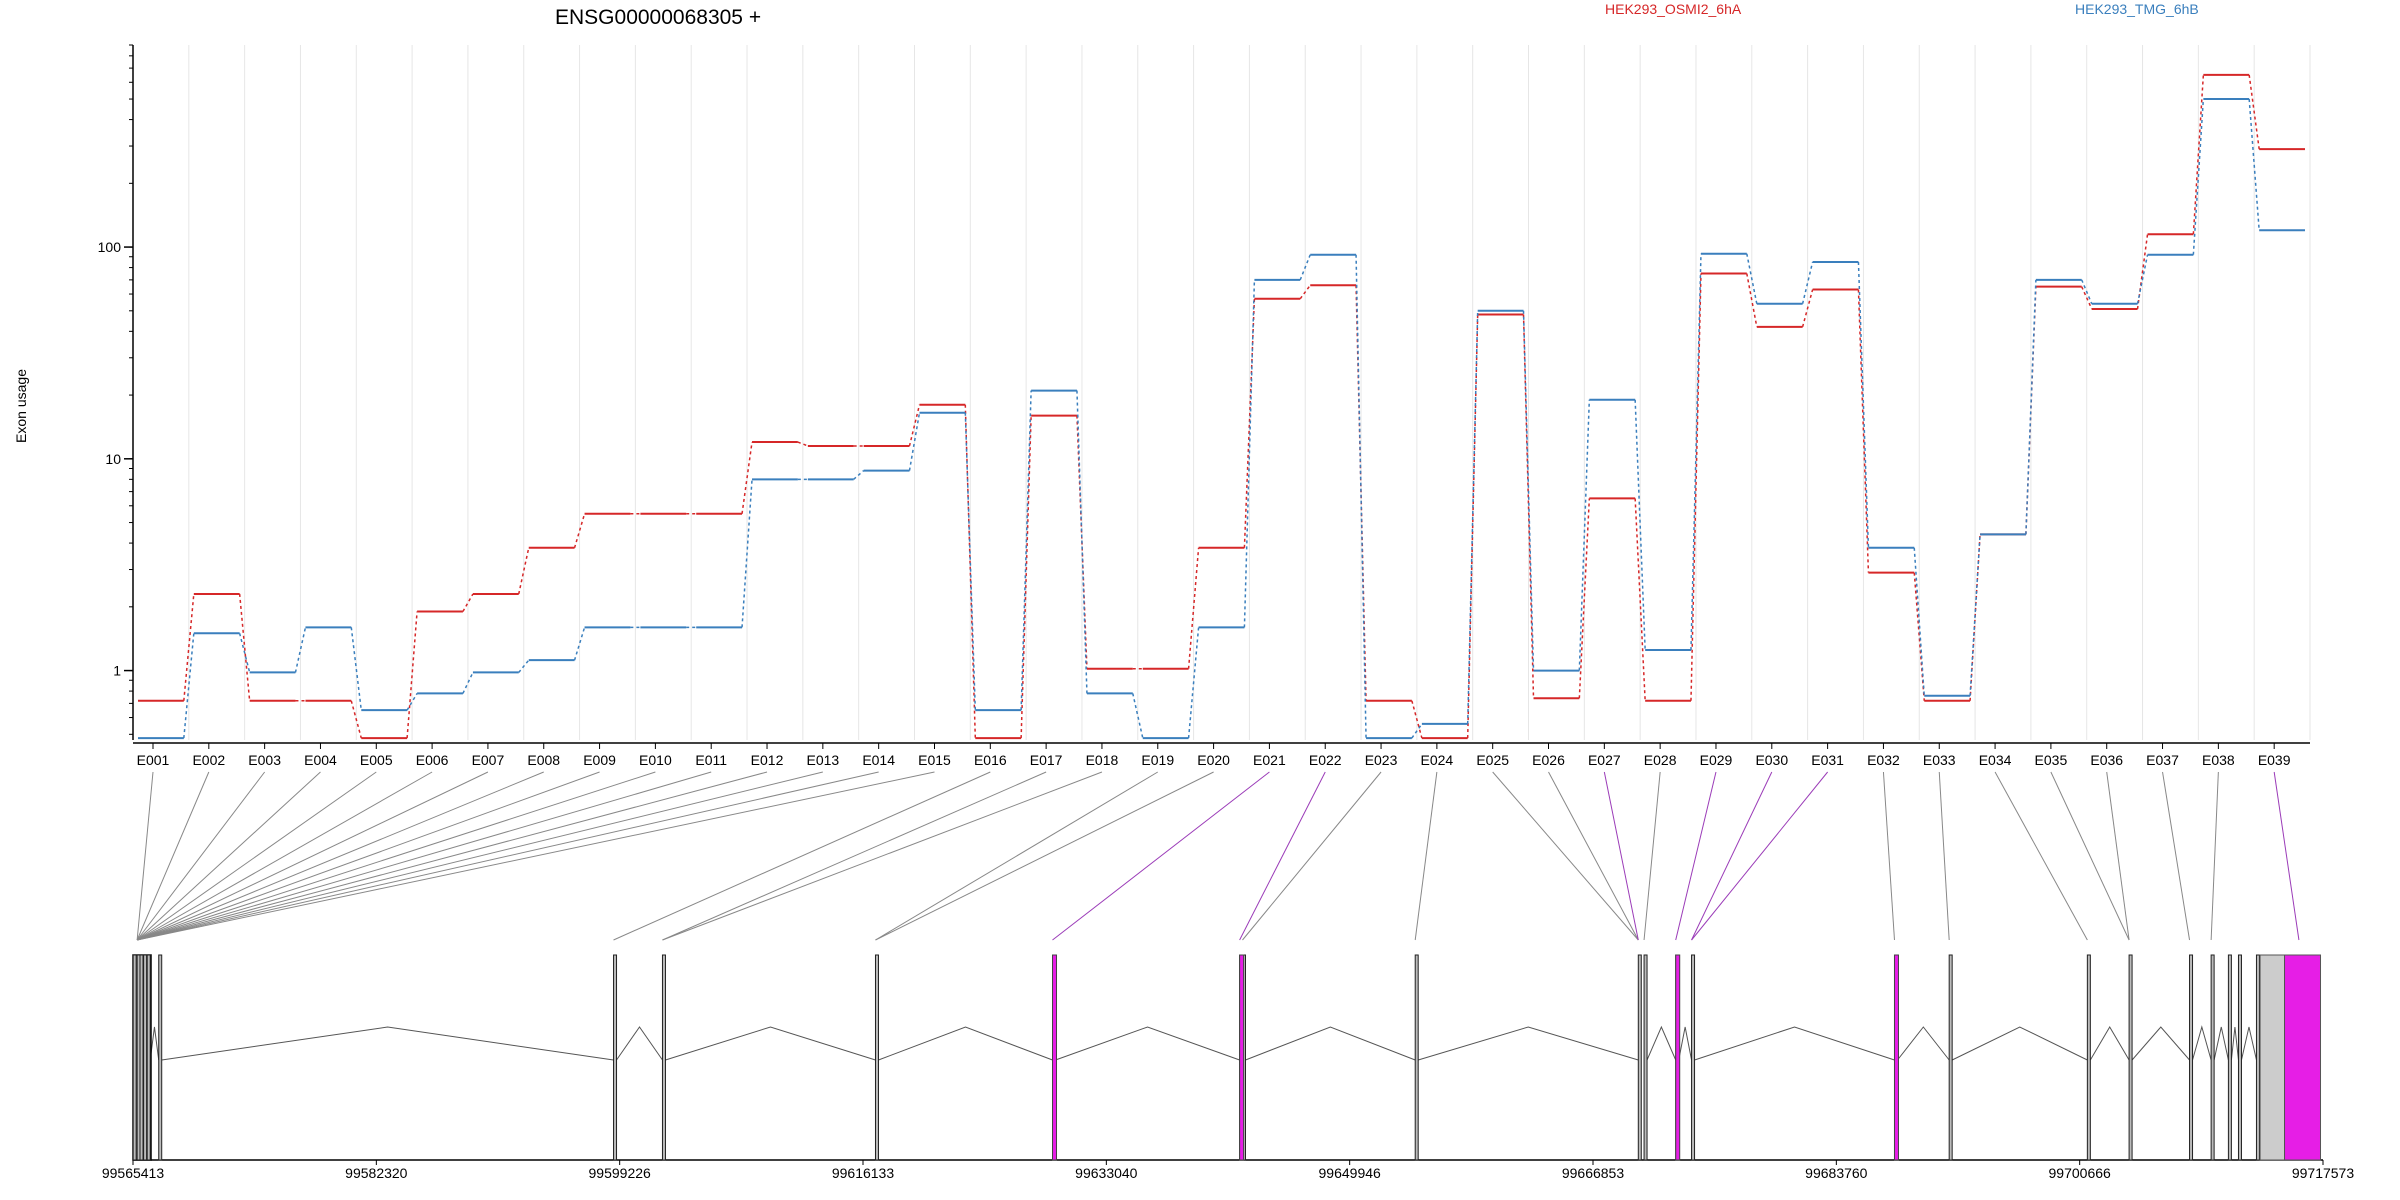 The height and width of the screenshot is (1200, 2400). I want to click on mapping-line-e026, so click(1593, 856).